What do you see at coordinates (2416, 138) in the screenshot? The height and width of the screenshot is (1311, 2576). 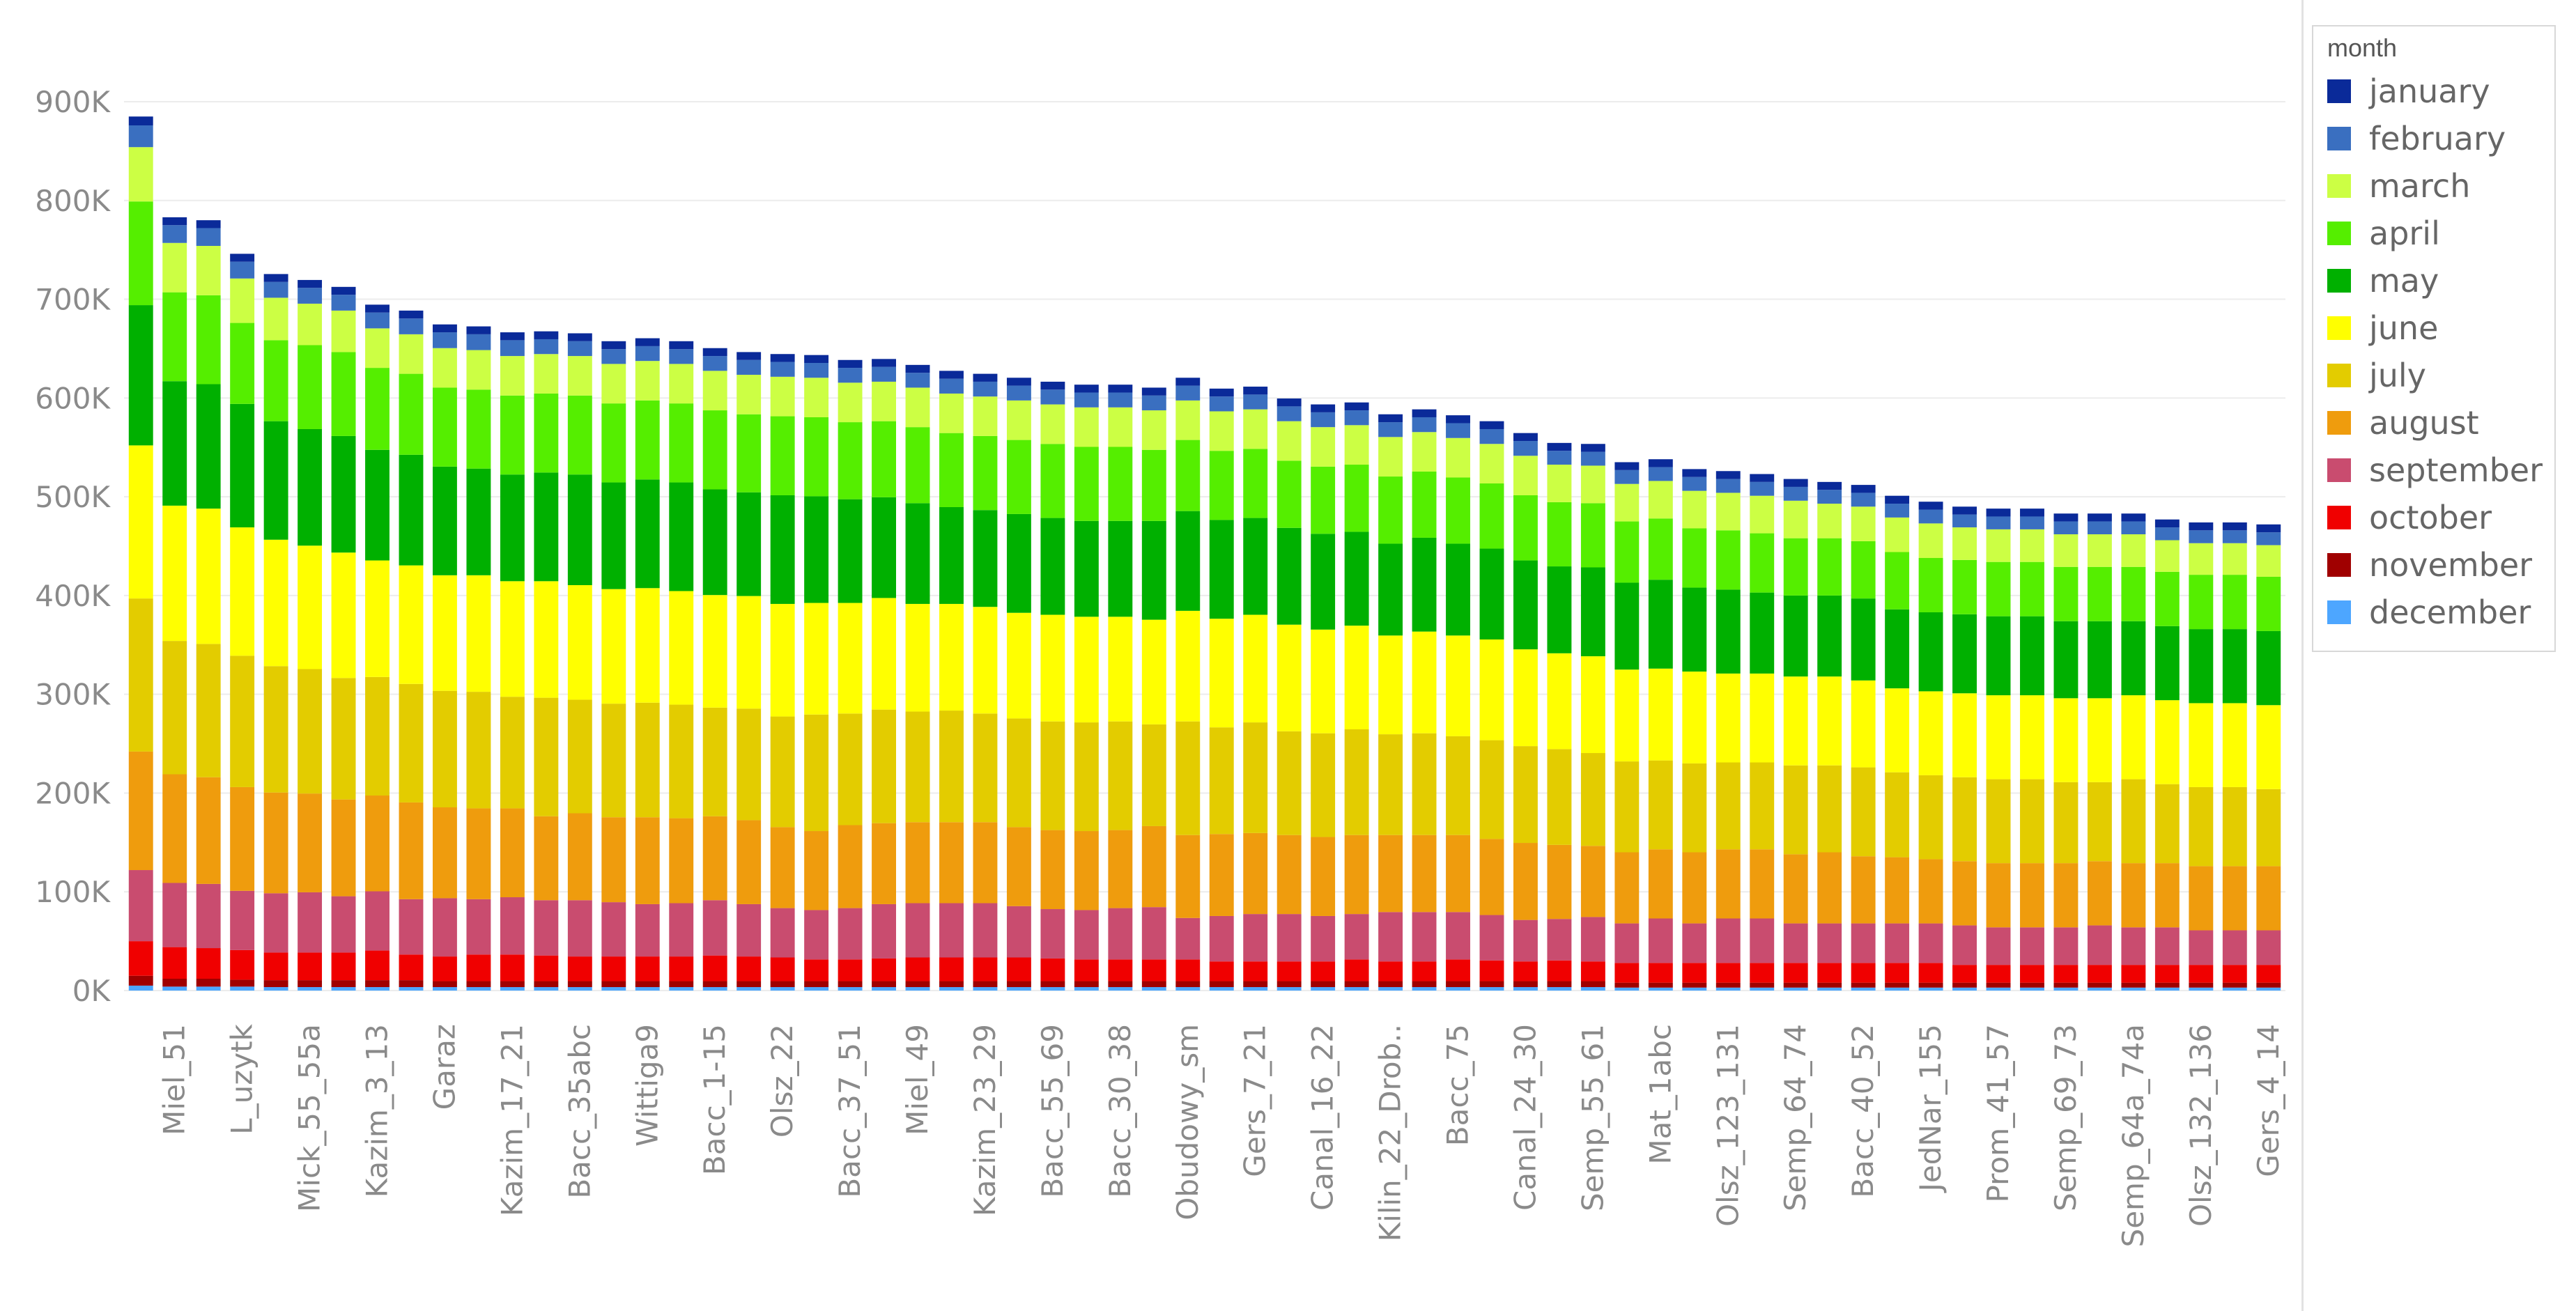 I see `legend-item-february: february` at bounding box center [2416, 138].